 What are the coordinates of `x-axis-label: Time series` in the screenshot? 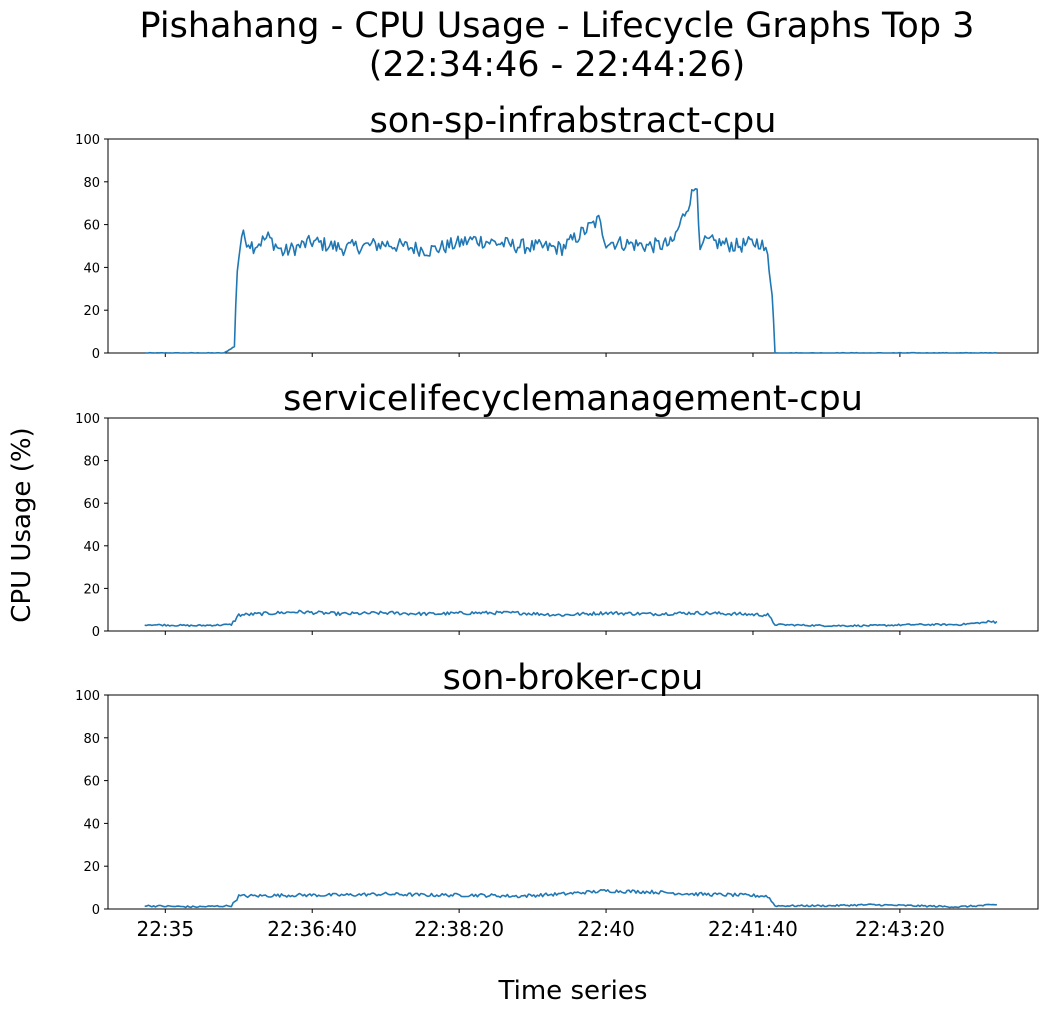 It's located at (573, 991).